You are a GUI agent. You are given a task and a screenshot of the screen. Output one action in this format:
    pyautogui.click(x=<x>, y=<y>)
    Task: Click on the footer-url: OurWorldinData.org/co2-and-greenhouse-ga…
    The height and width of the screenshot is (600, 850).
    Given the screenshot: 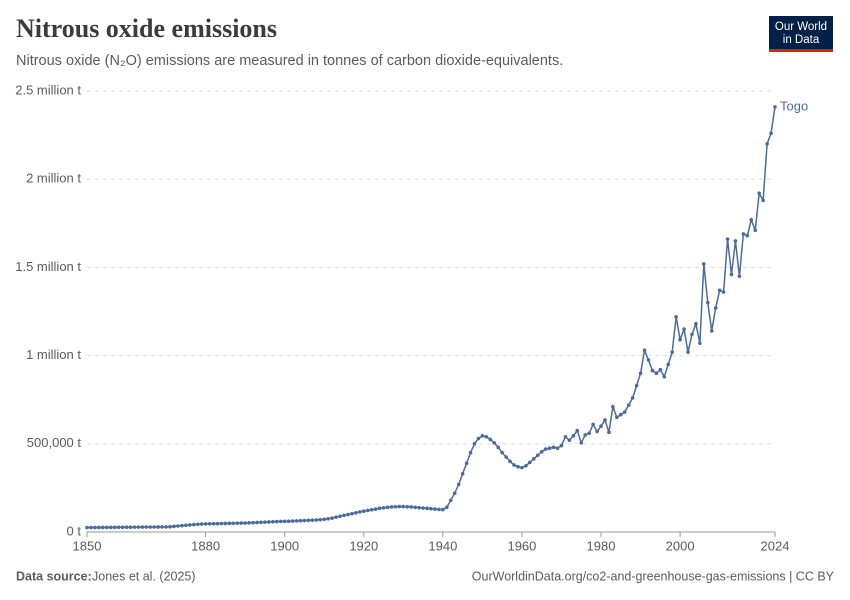 What is the action you would take?
    pyautogui.click(x=653, y=576)
    